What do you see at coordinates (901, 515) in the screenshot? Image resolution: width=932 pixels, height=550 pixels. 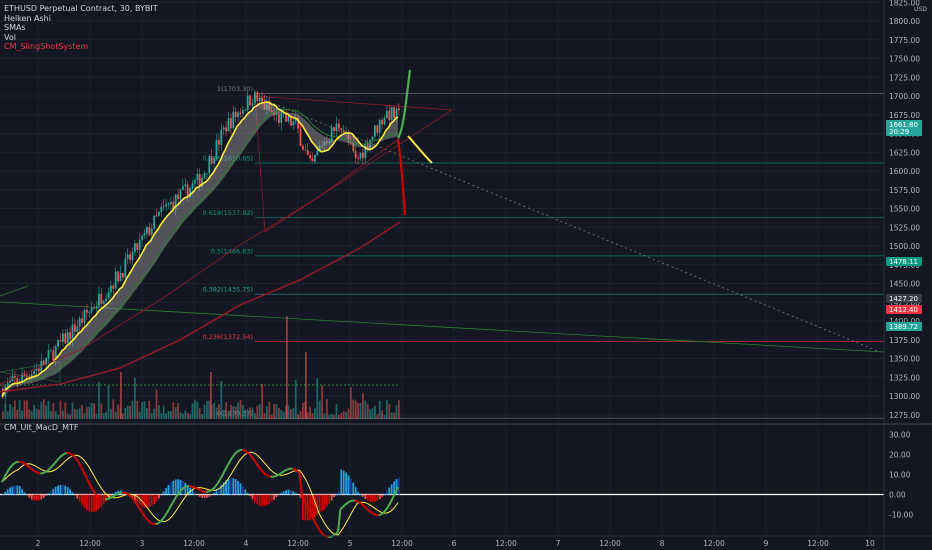 I see `macd-tick-label: -10.00` at bounding box center [901, 515].